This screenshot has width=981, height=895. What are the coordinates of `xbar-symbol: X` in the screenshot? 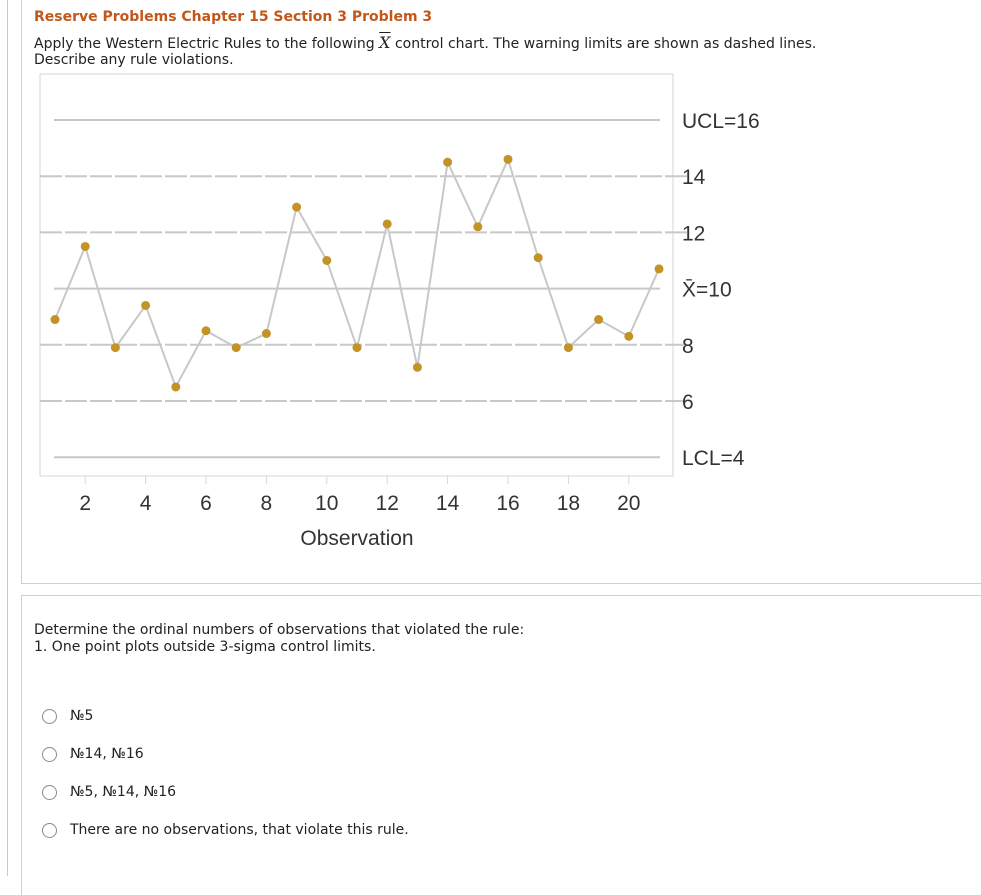 It's located at (385, 42).